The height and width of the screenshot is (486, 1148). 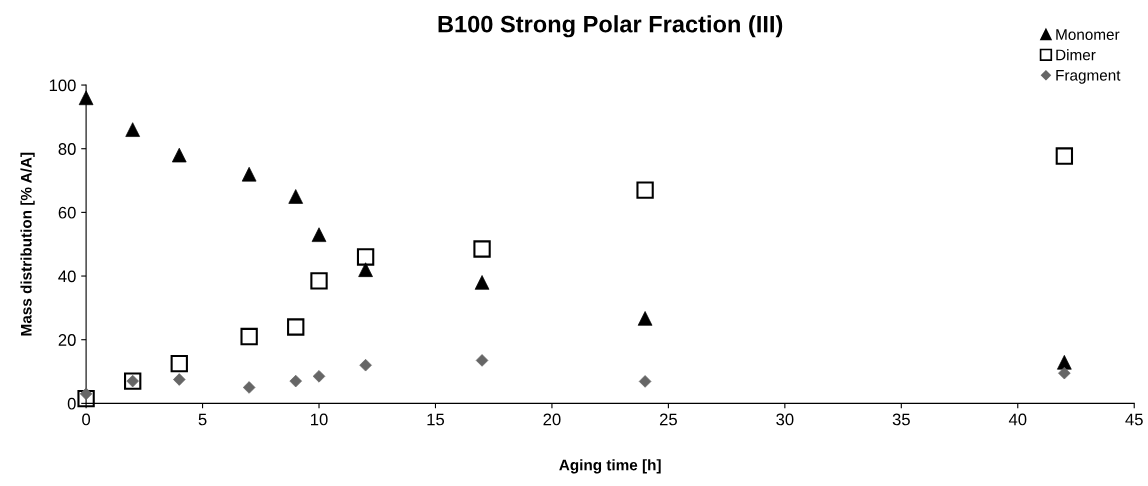 What do you see at coordinates (27, 244) in the screenshot?
I see `y-axis-title: Mass distribution [% A/A]` at bounding box center [27, 244].